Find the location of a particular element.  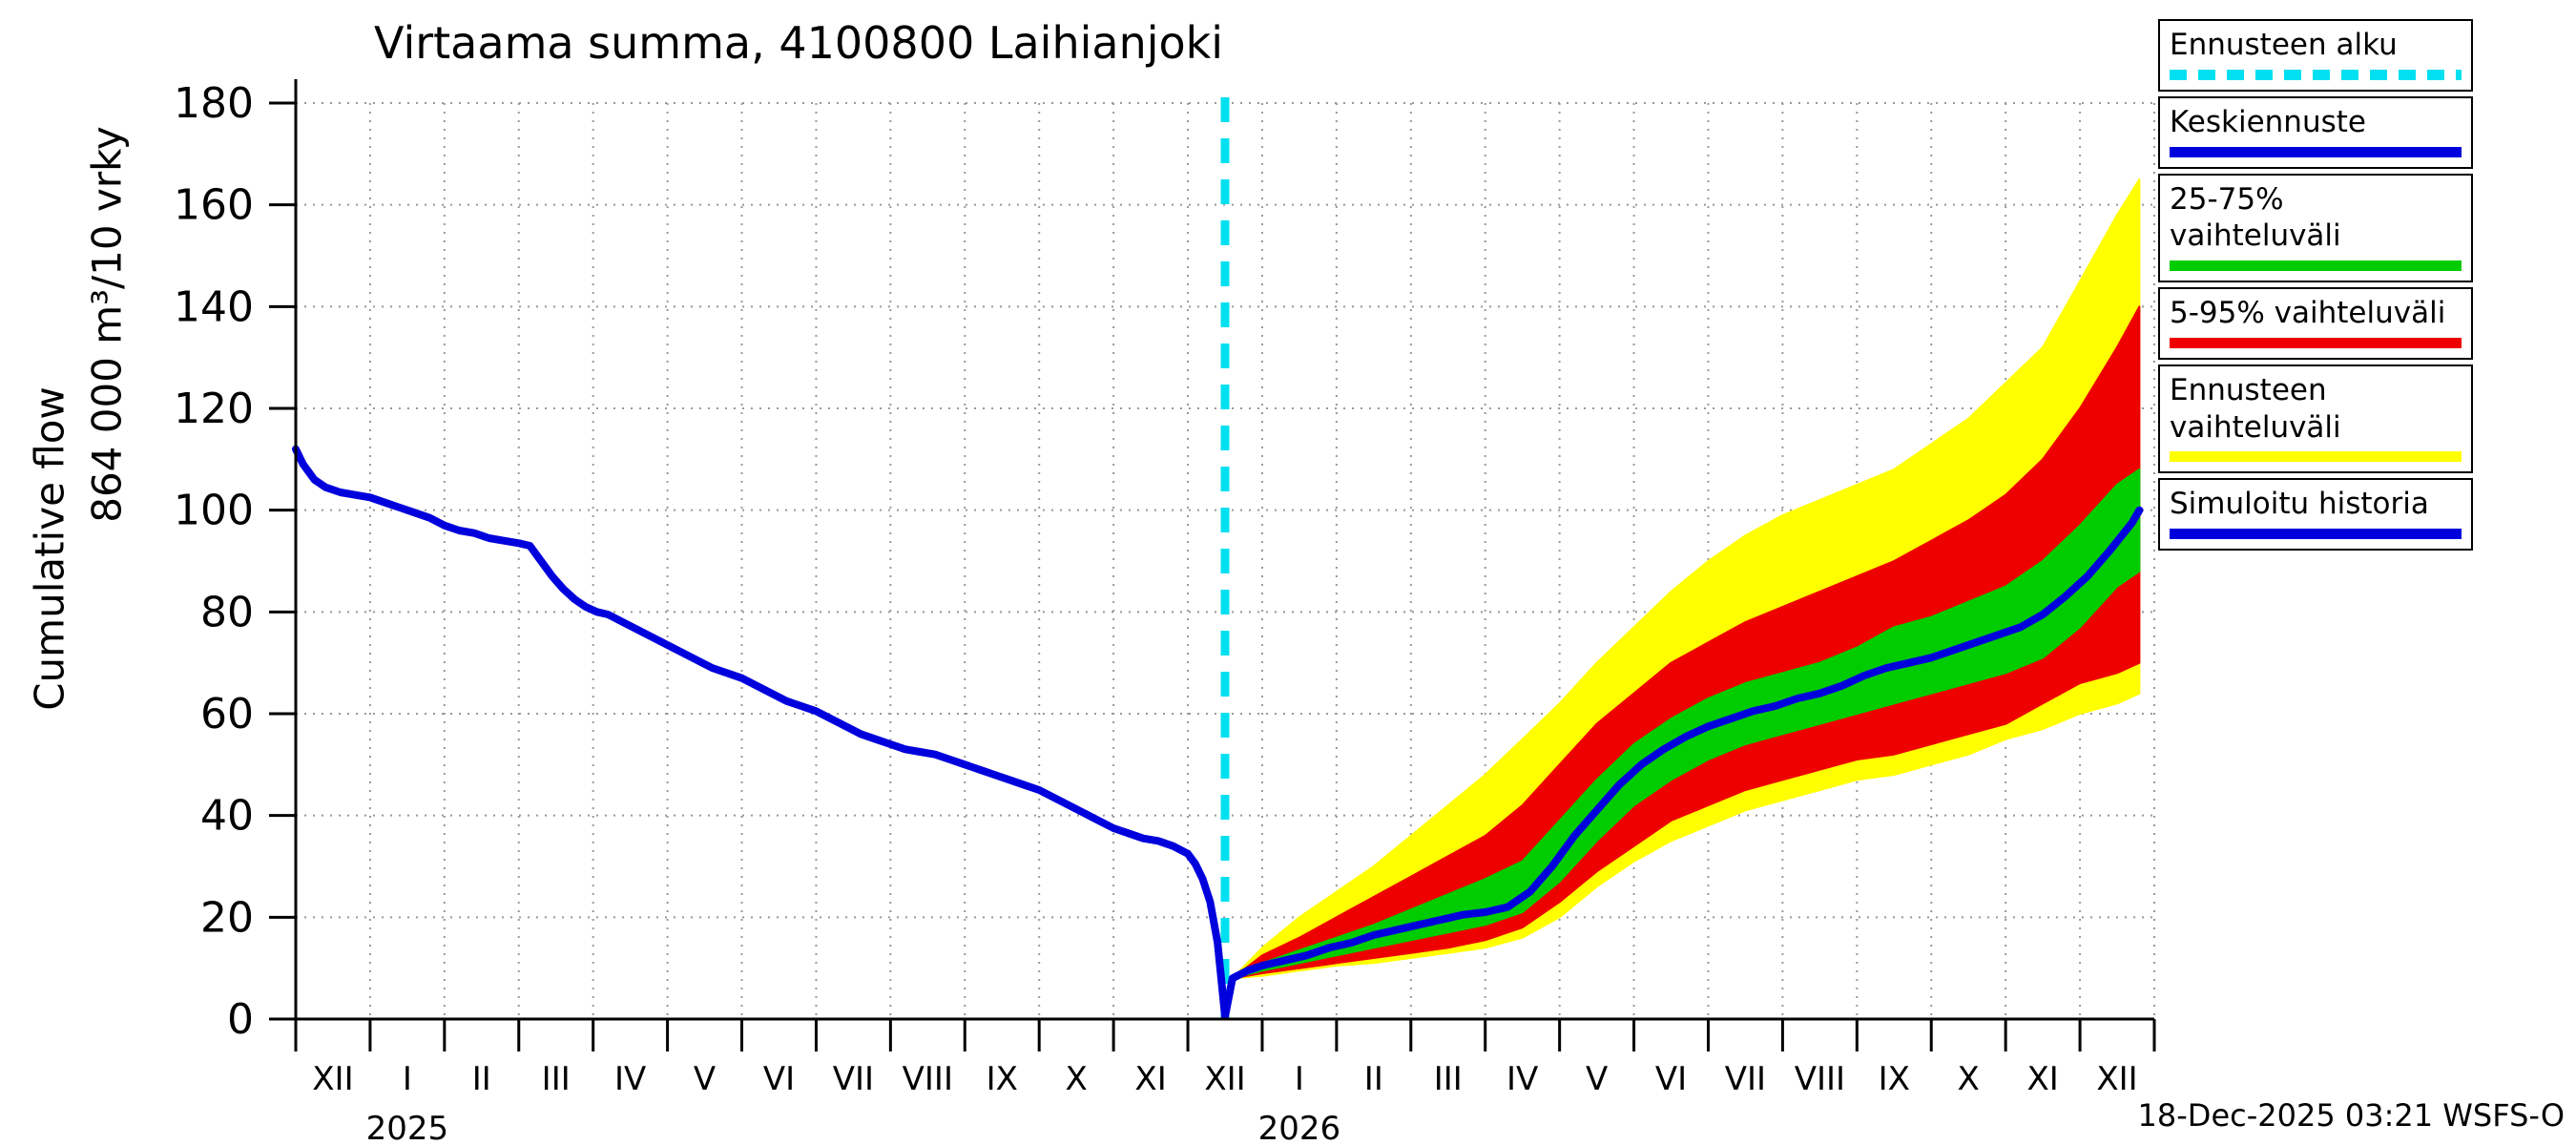

year-label: 2026 is located at coordinates (1299, 1127).